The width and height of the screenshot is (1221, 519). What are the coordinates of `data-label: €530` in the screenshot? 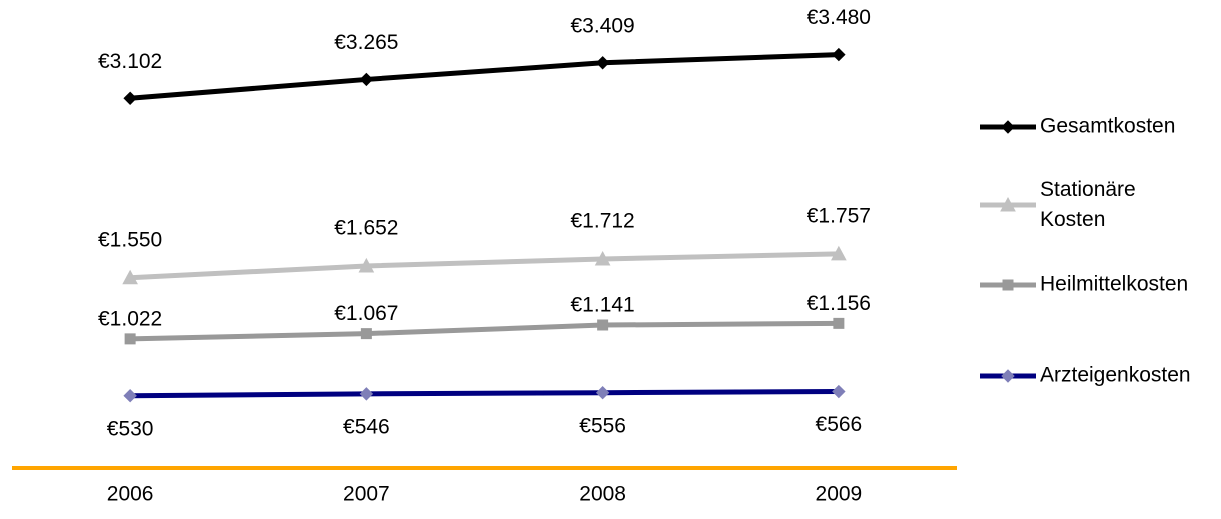 It's located at (130, 428).